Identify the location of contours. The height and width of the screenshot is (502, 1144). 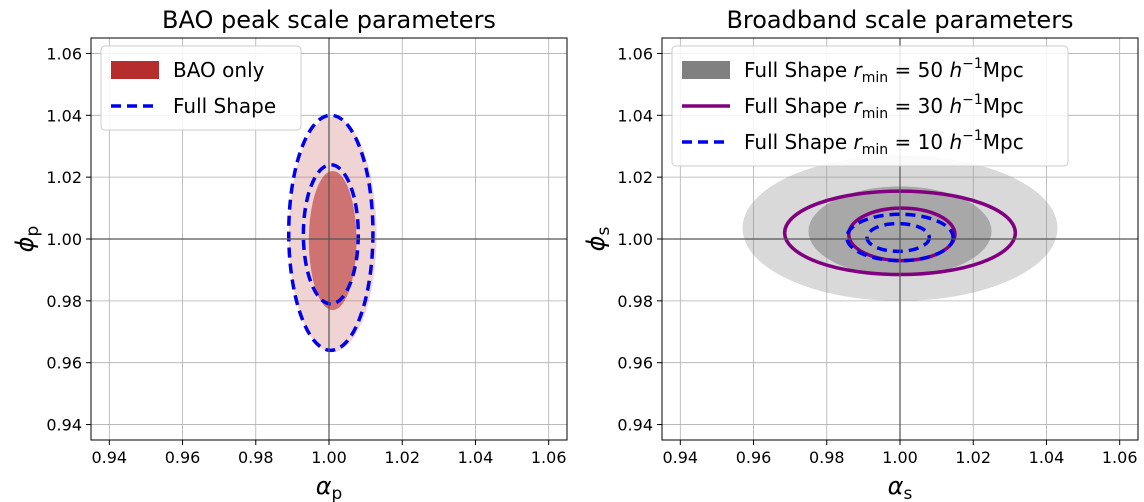
(331, 233).